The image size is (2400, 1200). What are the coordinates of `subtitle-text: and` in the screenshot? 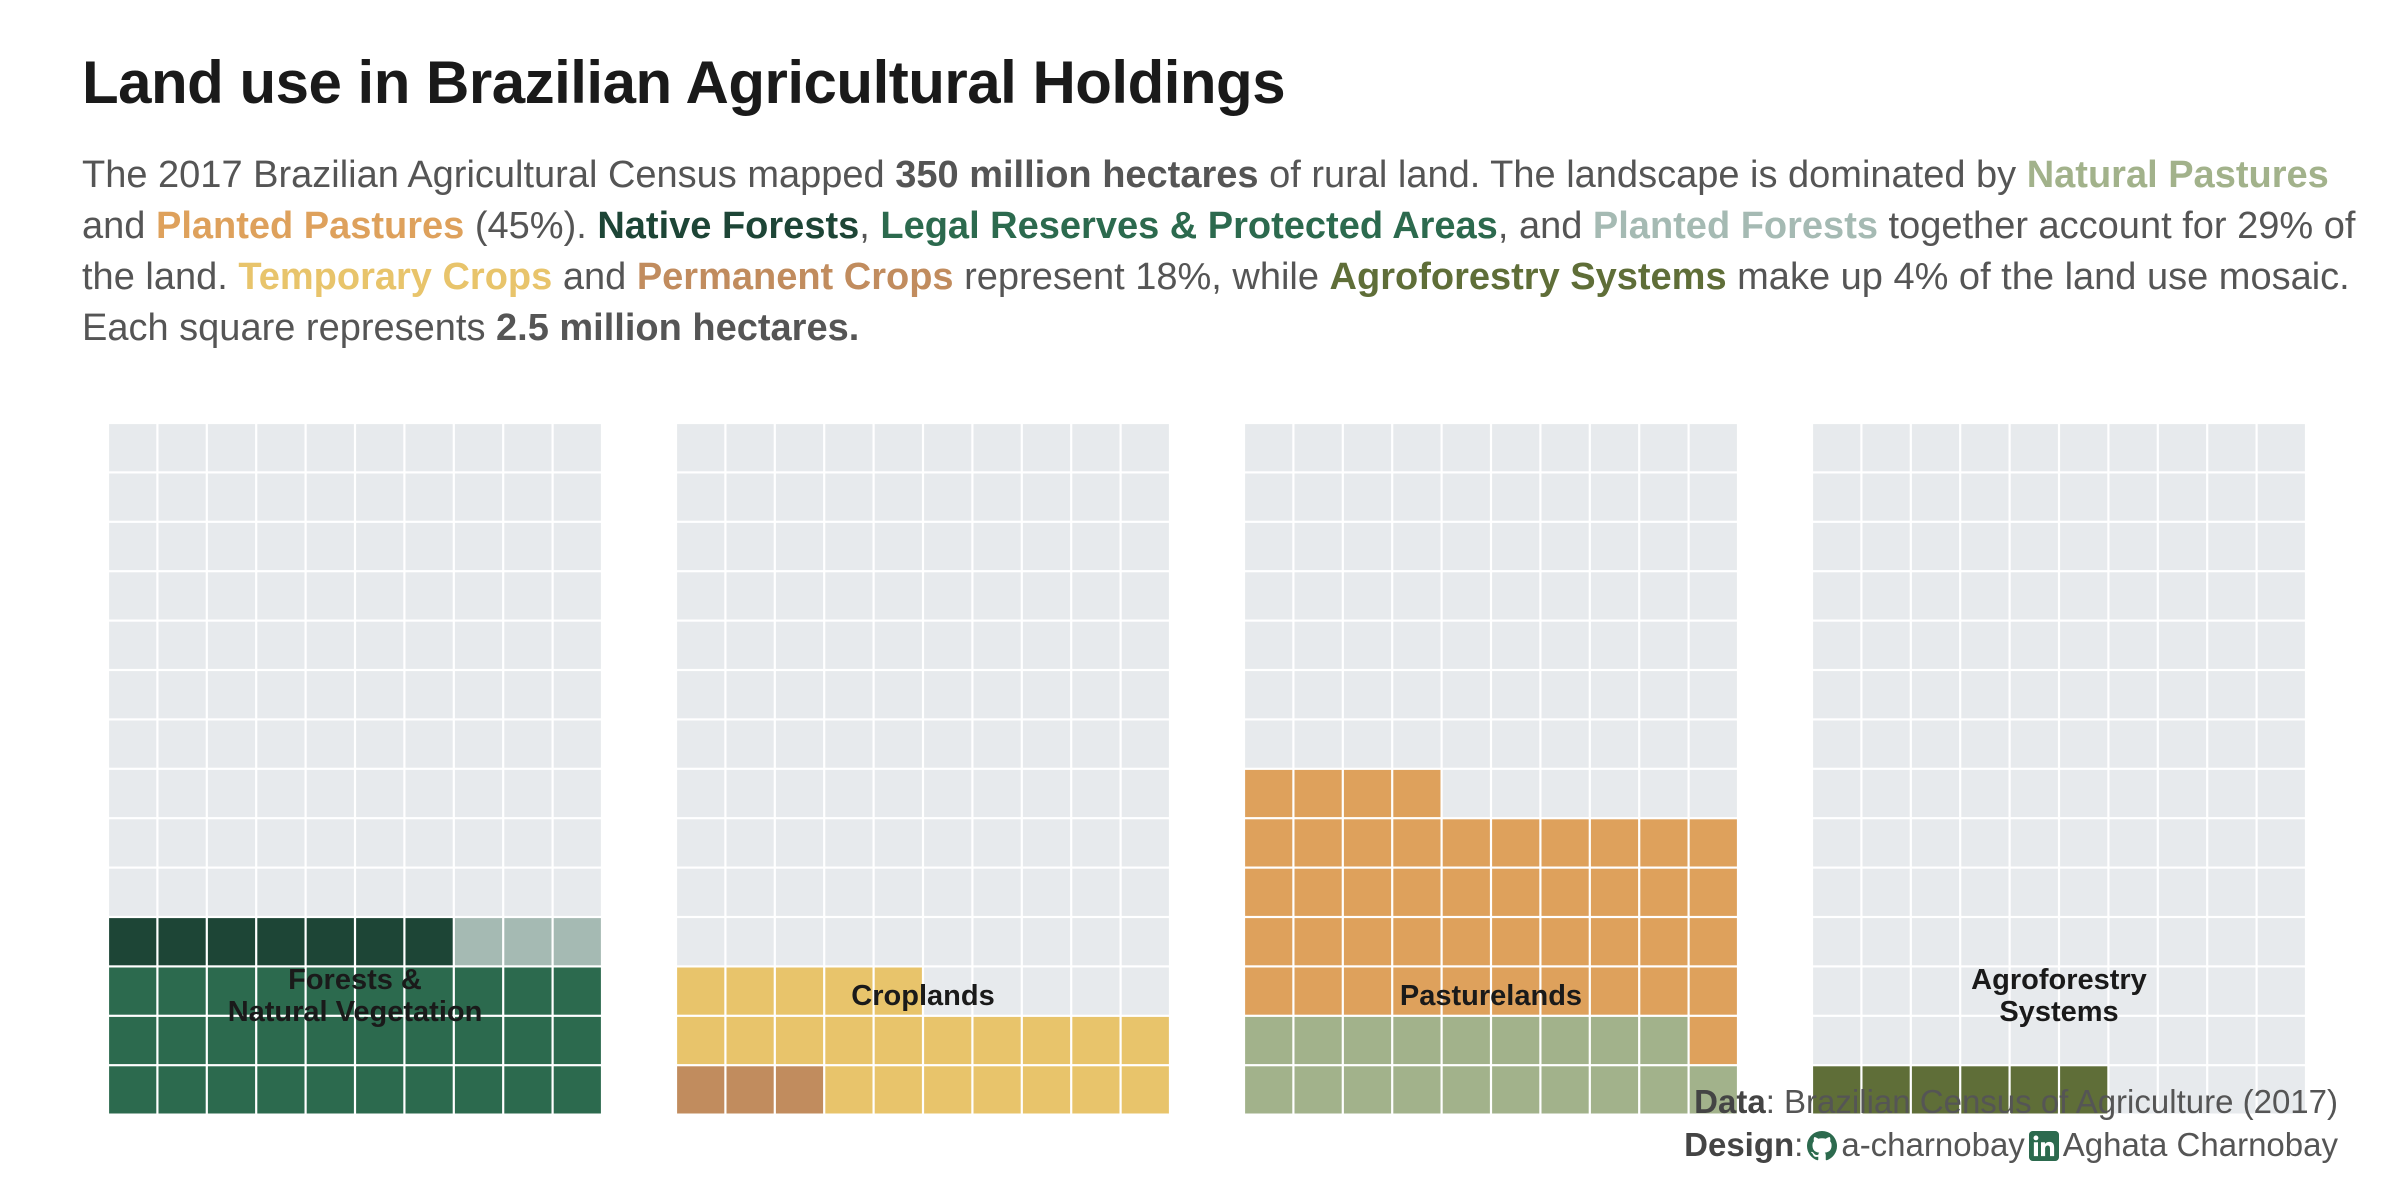 It's located at (594, 277).